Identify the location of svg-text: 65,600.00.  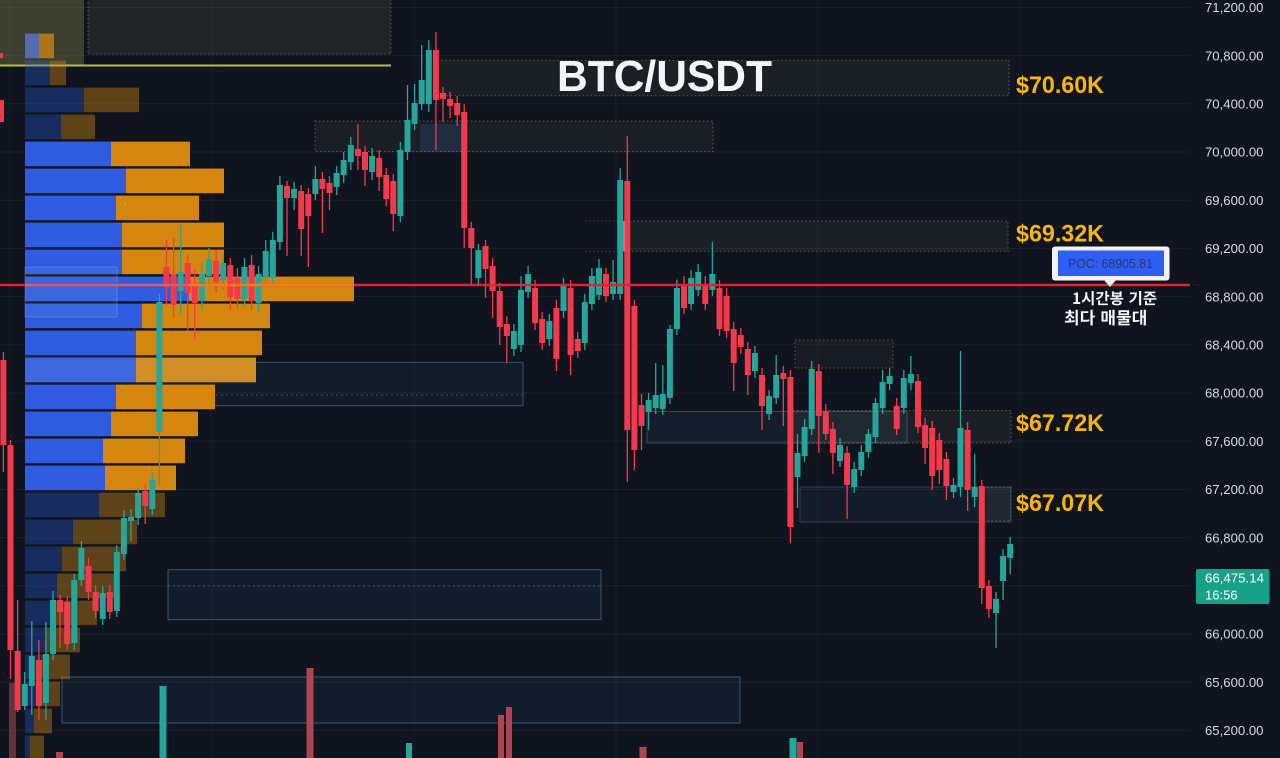
(1234, 682).